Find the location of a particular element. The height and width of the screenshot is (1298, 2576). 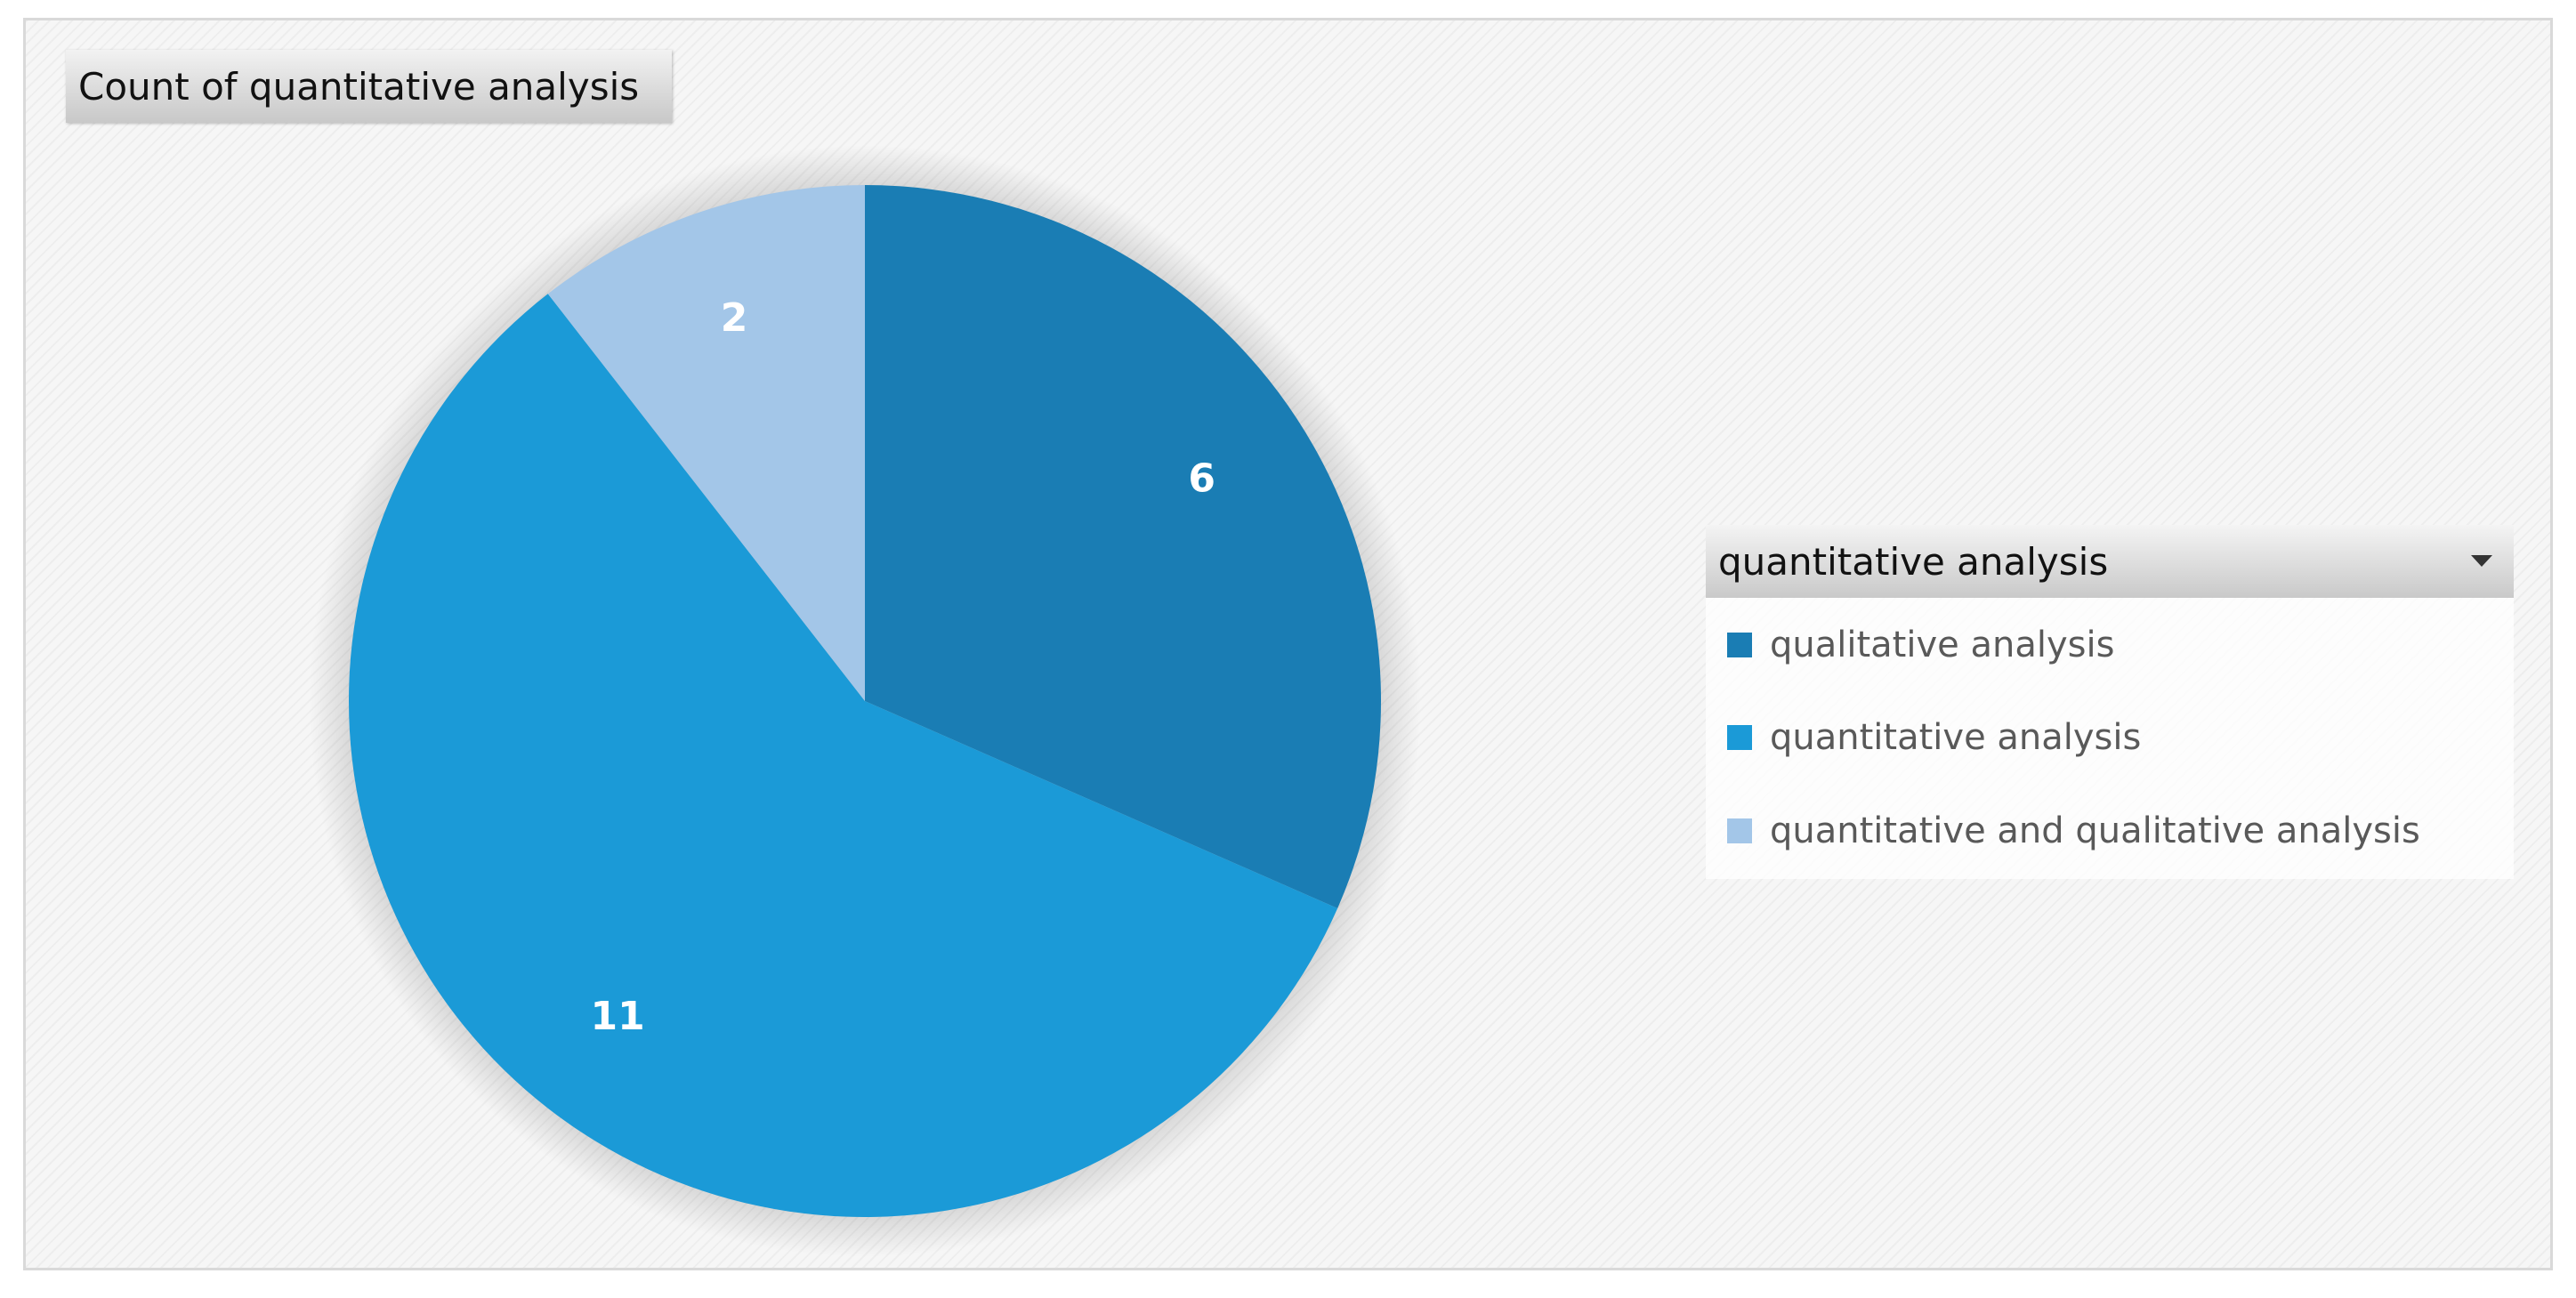

value-field-button: Count of quantitative analysis is located at coordinates (369, 86).